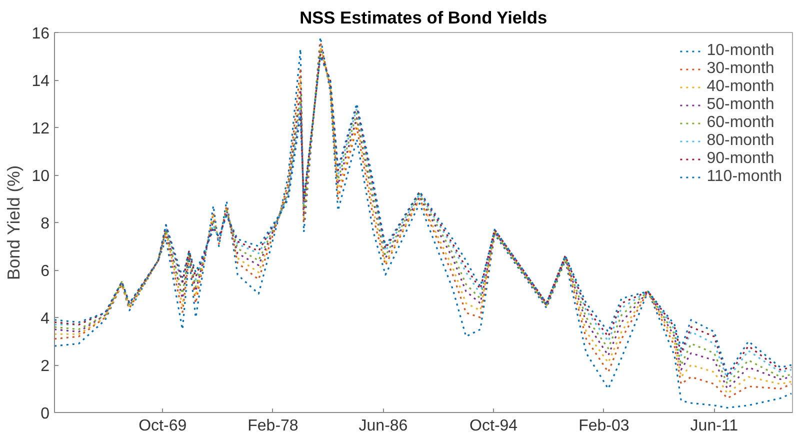 This screenshot has width=797, height=437. Describe the element at coordinates (424, 18) in the screenshot. I see `chart-title: NSS Estimates of Bond Yields` at that location.